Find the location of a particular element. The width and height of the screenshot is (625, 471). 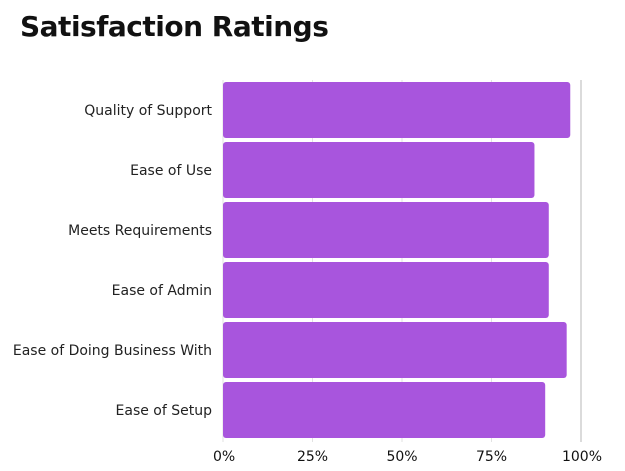

category-label: Meets Requirements is located at coordinates (140, 231).